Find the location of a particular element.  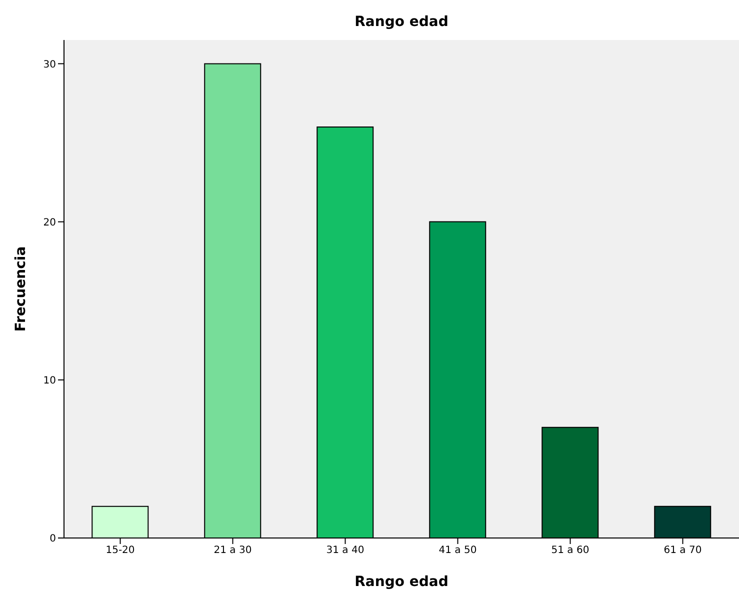

y-tick-label: 20 is located at coordinates (49, 222).